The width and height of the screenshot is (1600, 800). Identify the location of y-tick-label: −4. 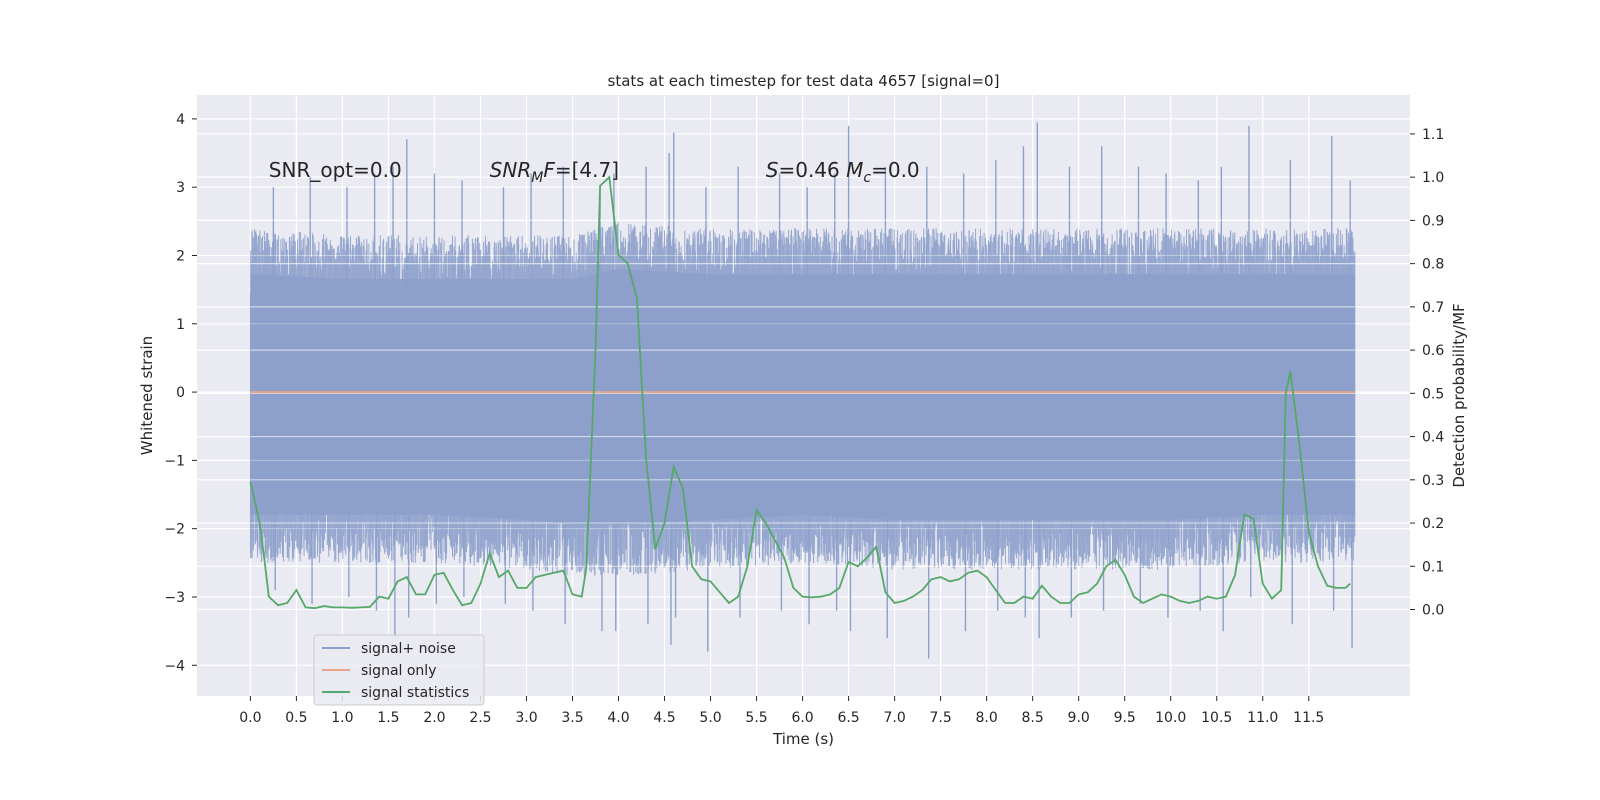
(174, 666).